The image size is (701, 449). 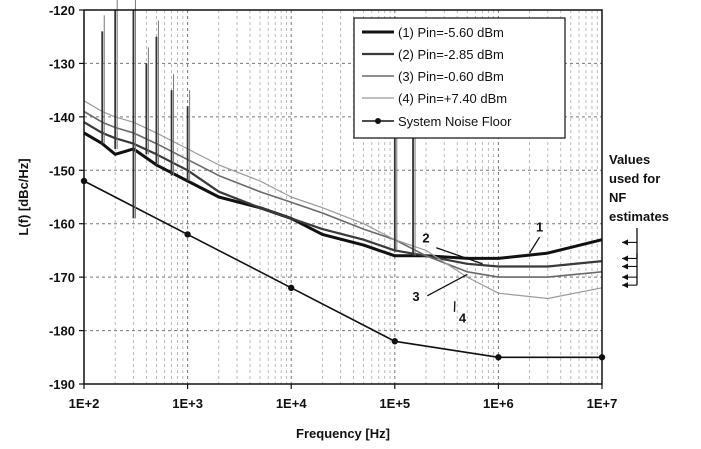 What do you see at coordinates (62, 117) in the screenshot?
I see `y-tick-label: -140` at bounding box center [62, 117].